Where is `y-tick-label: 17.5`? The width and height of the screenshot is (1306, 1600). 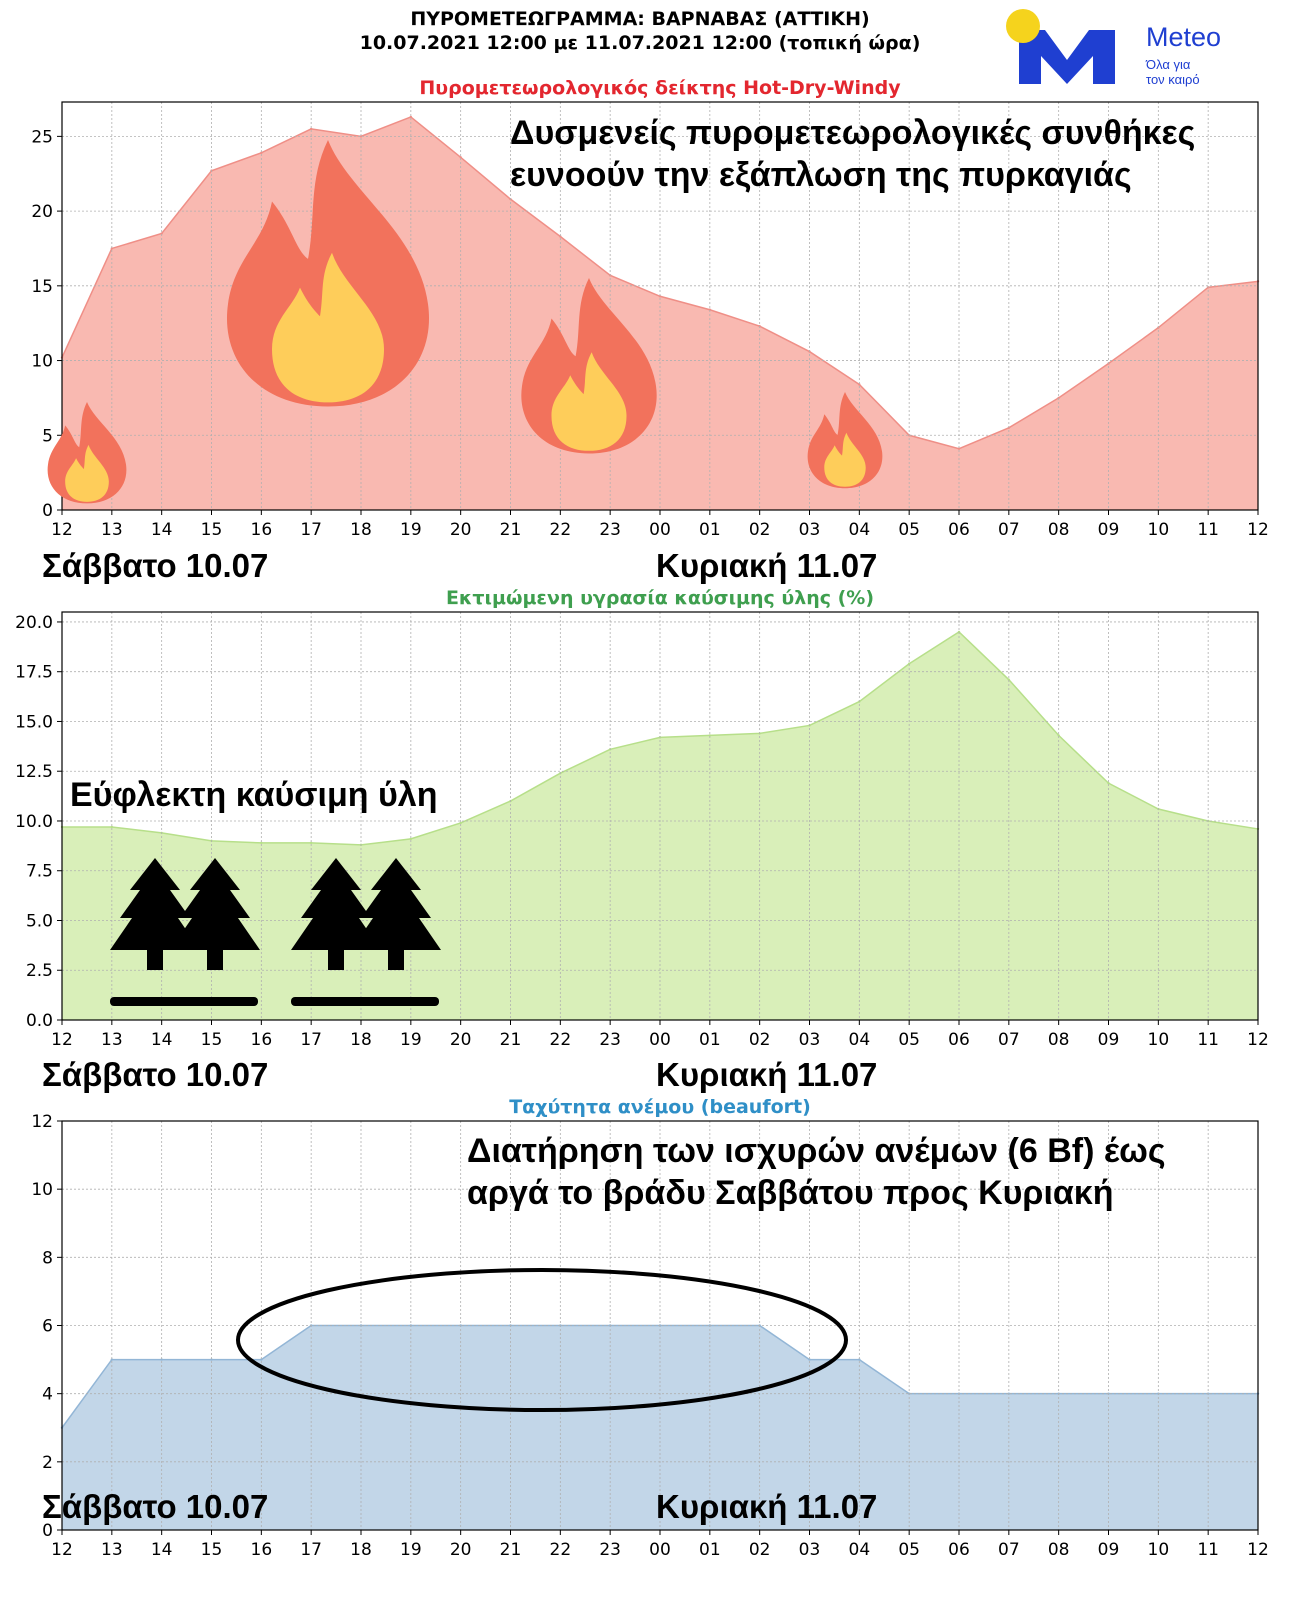
y-tick-label: 17.5 is located at coordinates (34, 673).